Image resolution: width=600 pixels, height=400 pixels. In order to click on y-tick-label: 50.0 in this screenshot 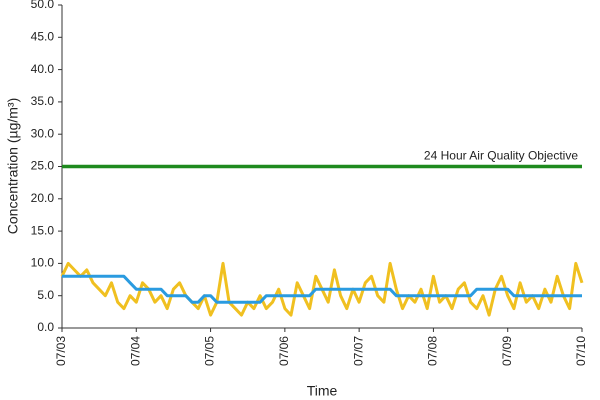, I will do `click(43, 5)`.